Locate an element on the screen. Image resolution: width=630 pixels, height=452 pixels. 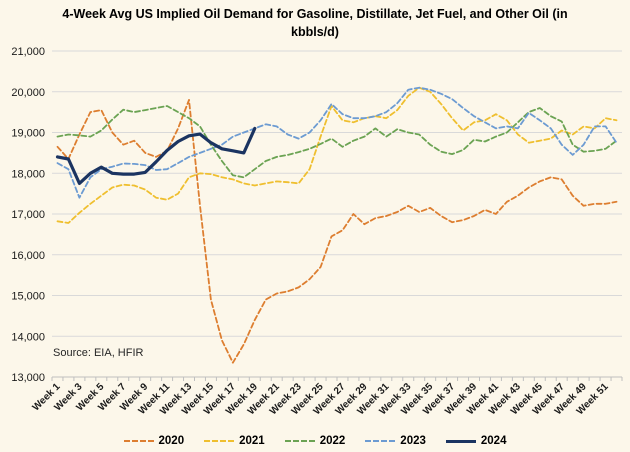
legend-label-2023: 2023 is located at coordinates (413, 441).